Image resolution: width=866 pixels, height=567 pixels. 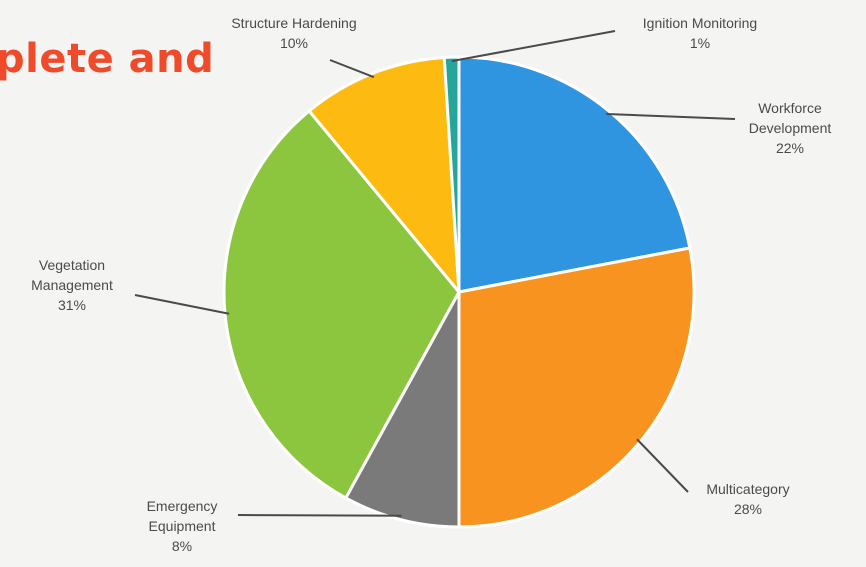 I want to click on slice-label: Structure Hardening 10%, so click(x=293, y=33).